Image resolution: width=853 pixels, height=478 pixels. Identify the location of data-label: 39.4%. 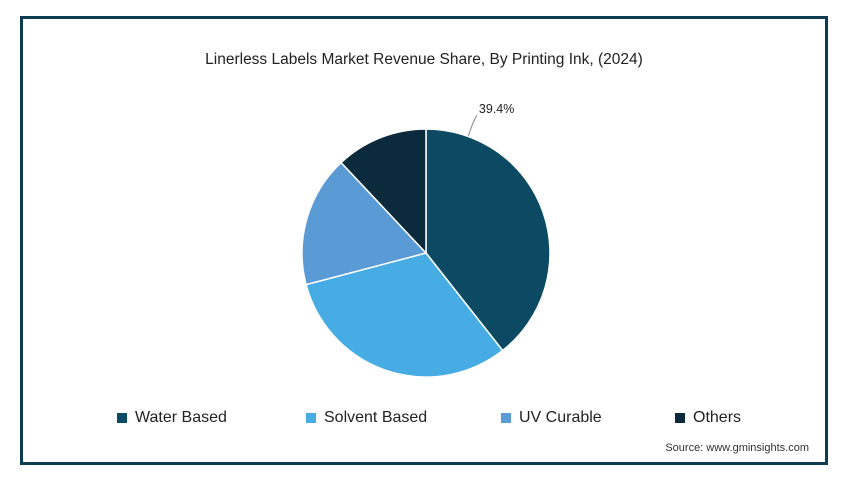
(496, 109).